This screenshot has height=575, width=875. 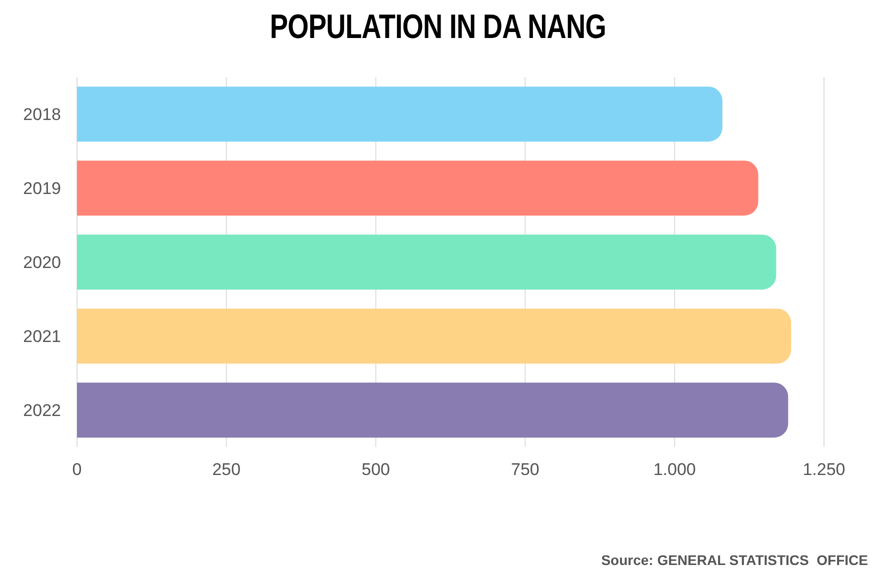 What do you see at coordinates (226, 470) in the screenshot?
I see `x-tick-label: 250` at bounding box center [226, 470].